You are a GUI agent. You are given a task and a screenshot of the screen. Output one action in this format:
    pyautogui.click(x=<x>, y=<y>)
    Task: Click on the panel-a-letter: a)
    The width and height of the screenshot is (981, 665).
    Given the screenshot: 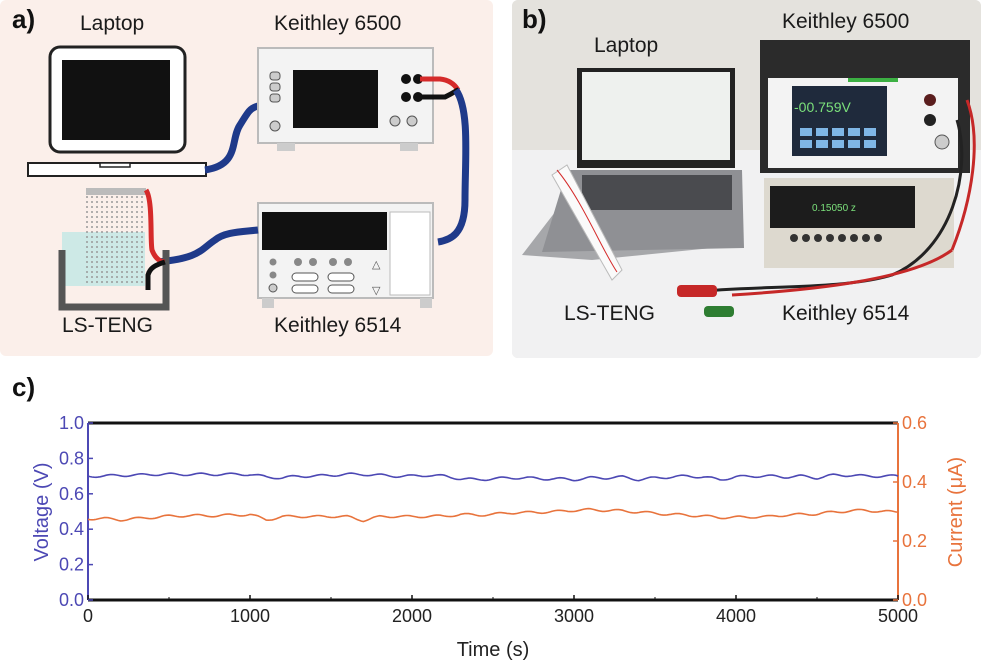 What is the action you would take?
    pyautogui.click(x=24, y=19)
    